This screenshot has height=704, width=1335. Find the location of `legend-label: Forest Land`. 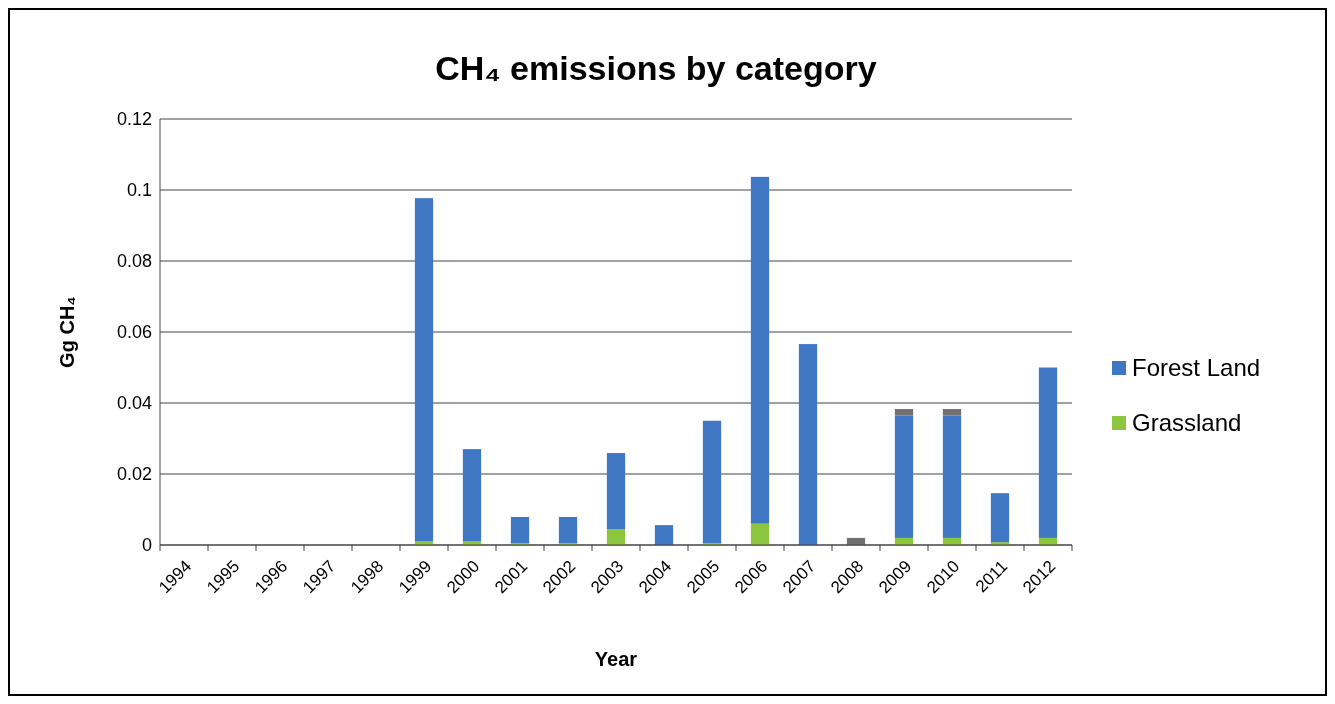

legend-label: Forest Land is located at coordinates (1196, 368).